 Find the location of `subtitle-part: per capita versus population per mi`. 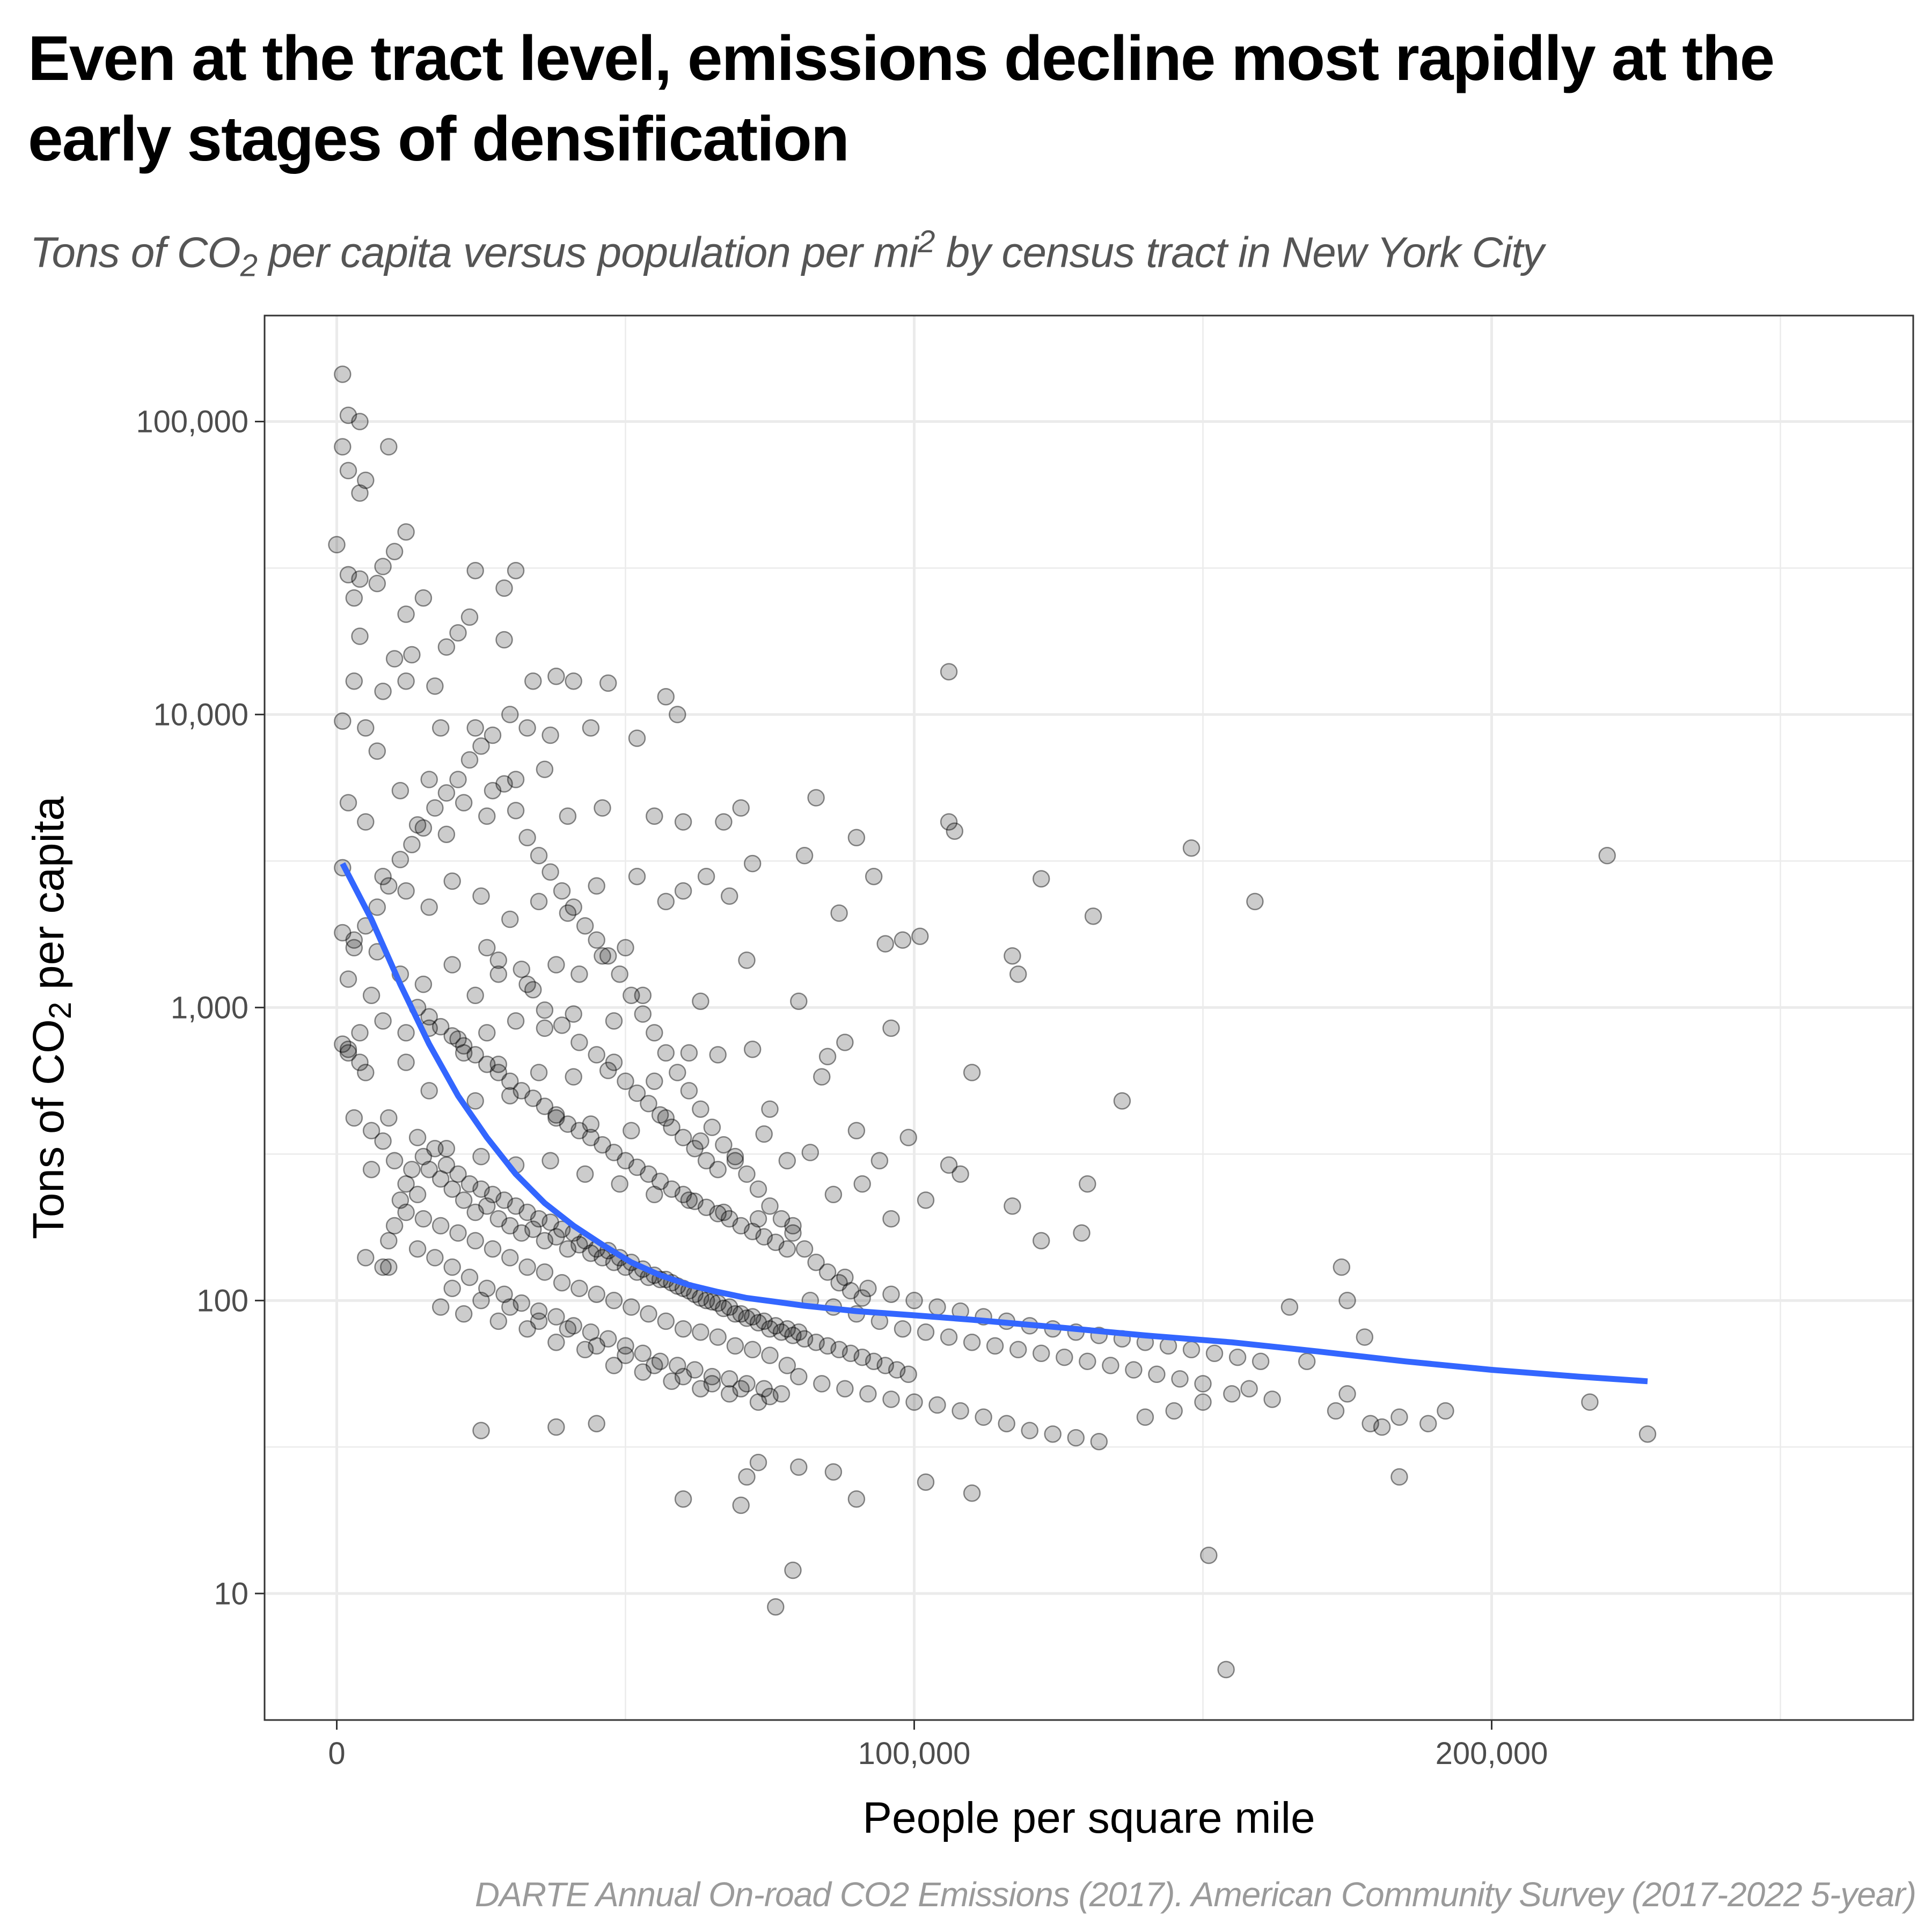

subtitle-part: per capita versus population per mi is located at coordinates (587, 252).